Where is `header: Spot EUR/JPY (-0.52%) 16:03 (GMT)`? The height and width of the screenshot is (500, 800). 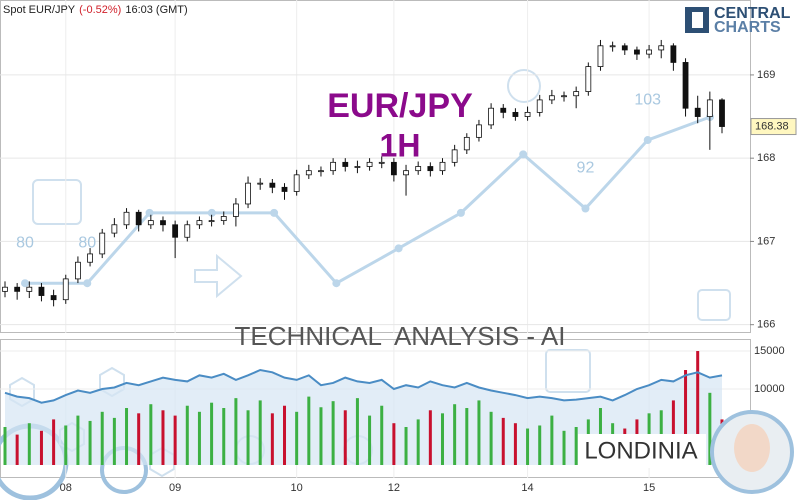 header: Spot EUR/JPY (-0.52%) 16:03 (GMT) is located at coordinates (95, 10).